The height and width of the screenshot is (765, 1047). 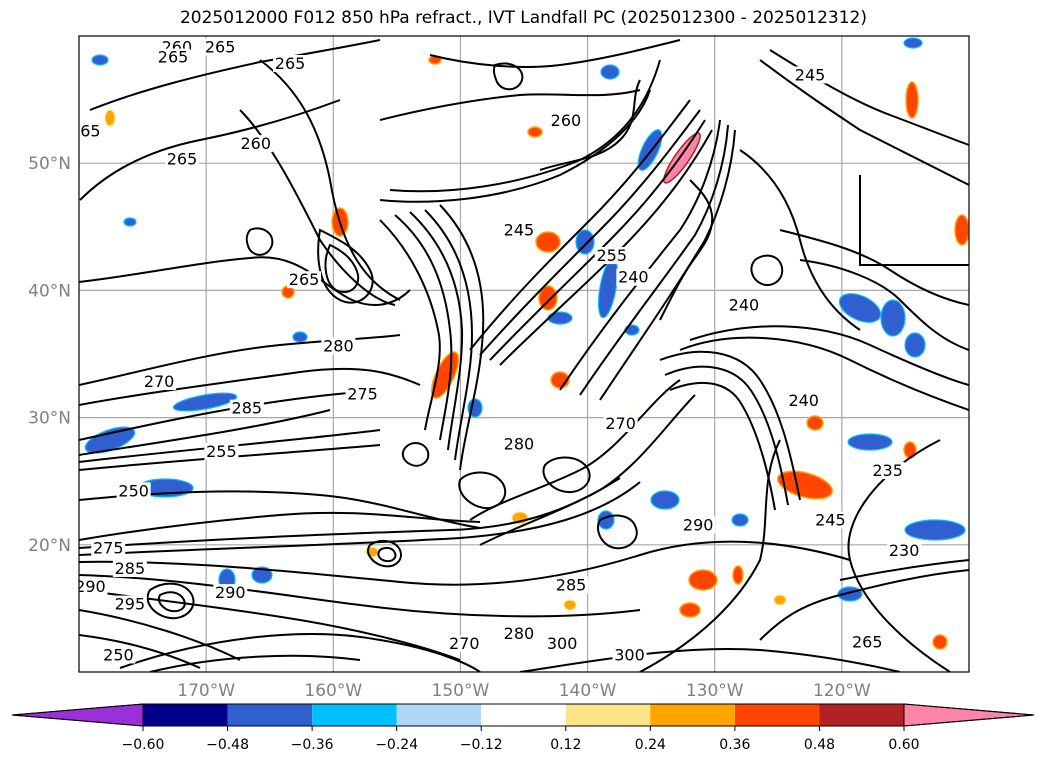 I want to click on colorbar-extend-high, so click(x=969, y=715).